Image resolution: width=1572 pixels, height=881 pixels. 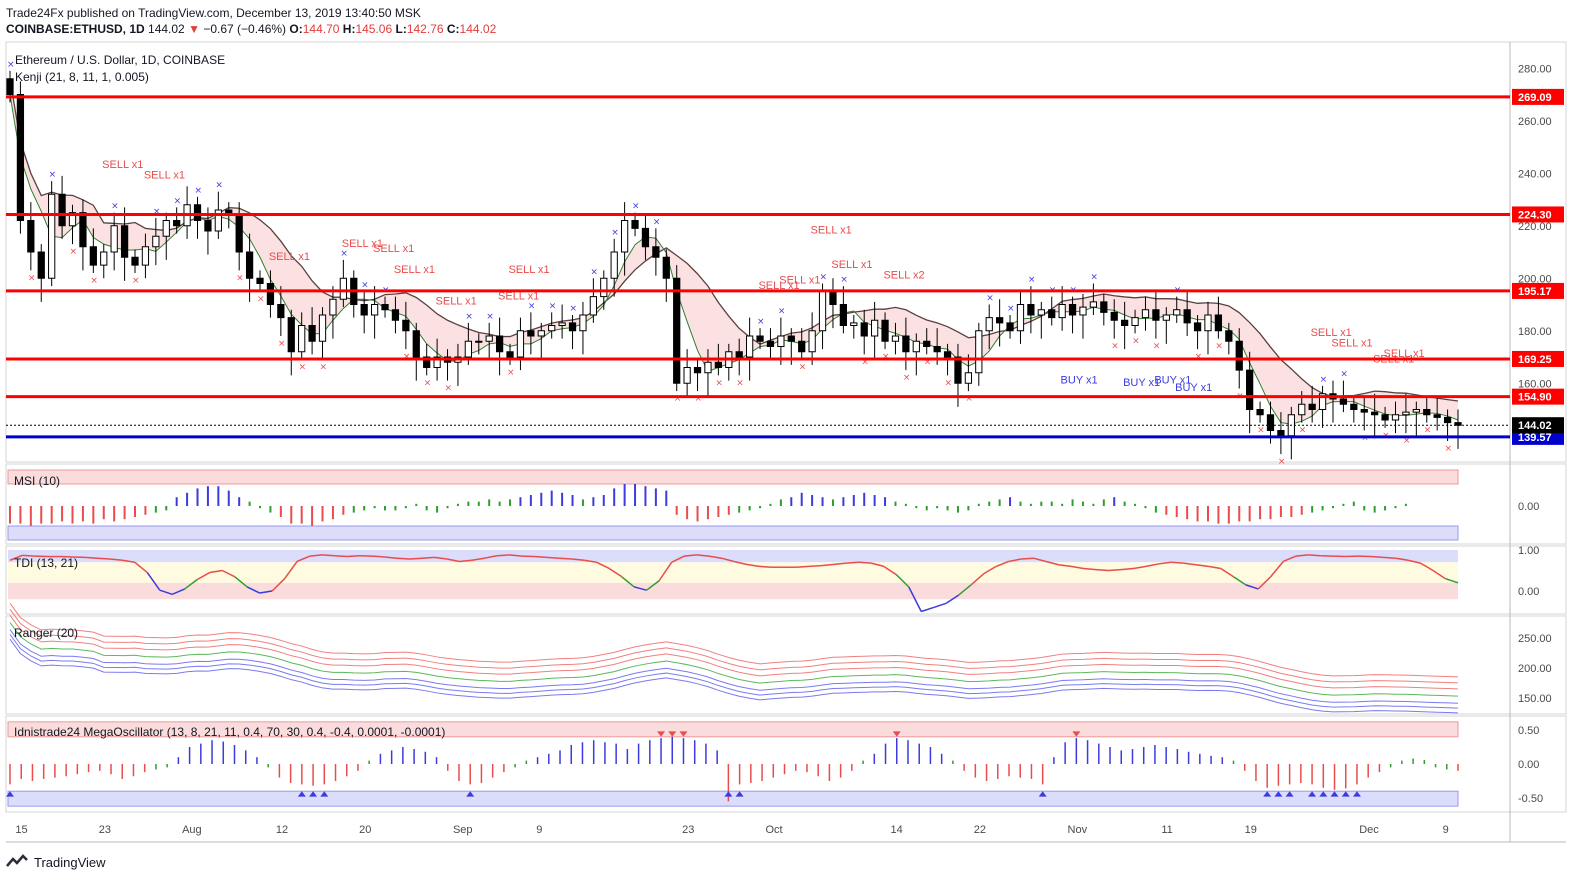 I want to click on time-tick-label: Nov, so click(x=1078, y=830).